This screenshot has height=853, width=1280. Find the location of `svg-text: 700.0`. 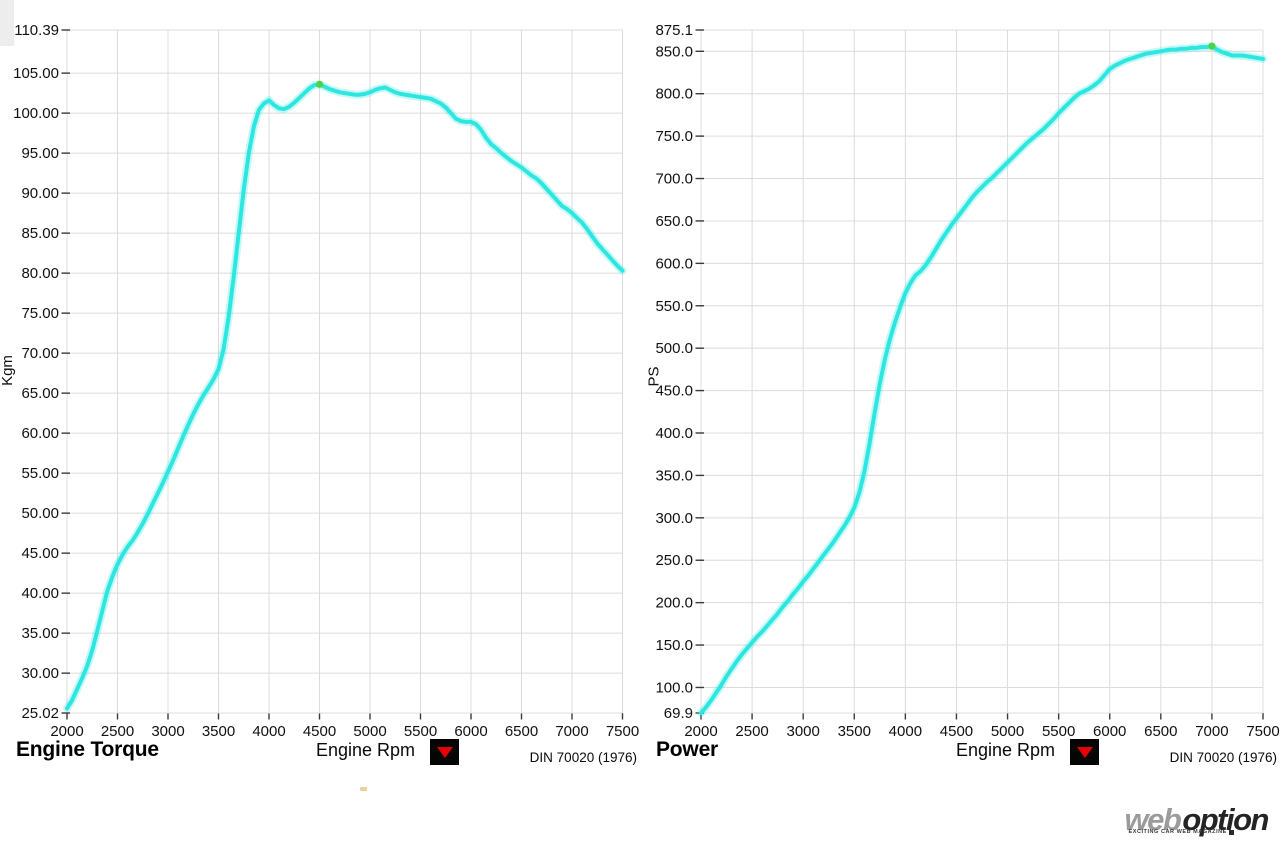

svg-text: 700.0 is located at coordinates (674, 179).